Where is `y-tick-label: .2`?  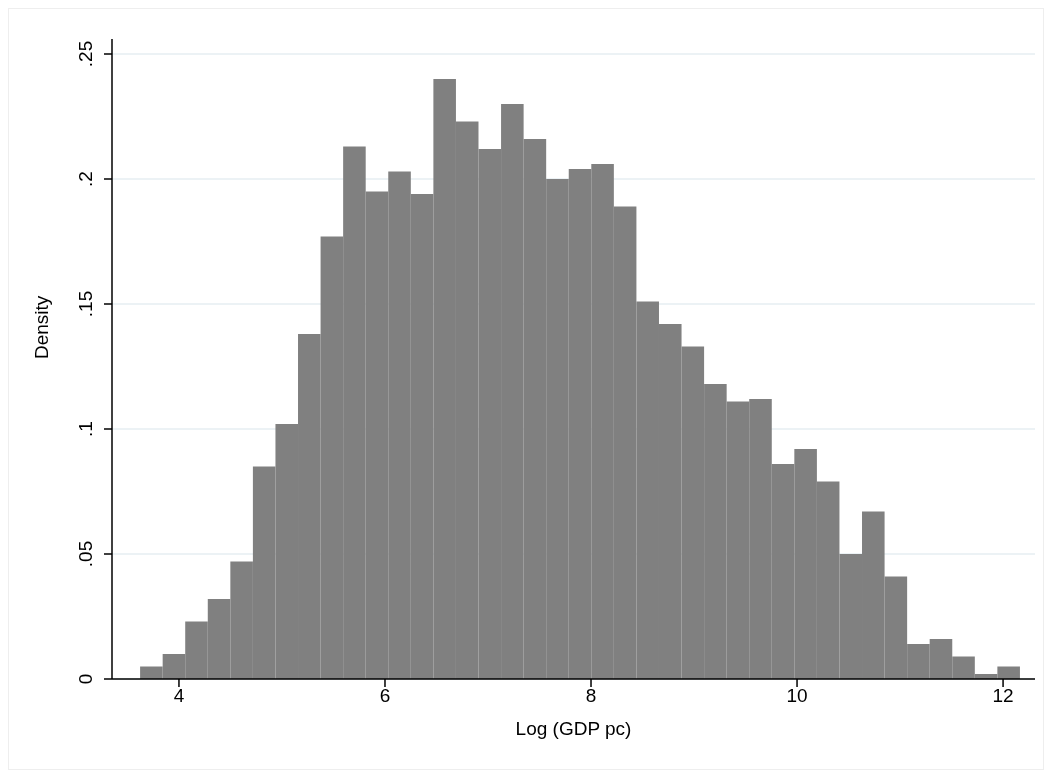
y-tick-label: .2 is located at coordinates (85, 179).